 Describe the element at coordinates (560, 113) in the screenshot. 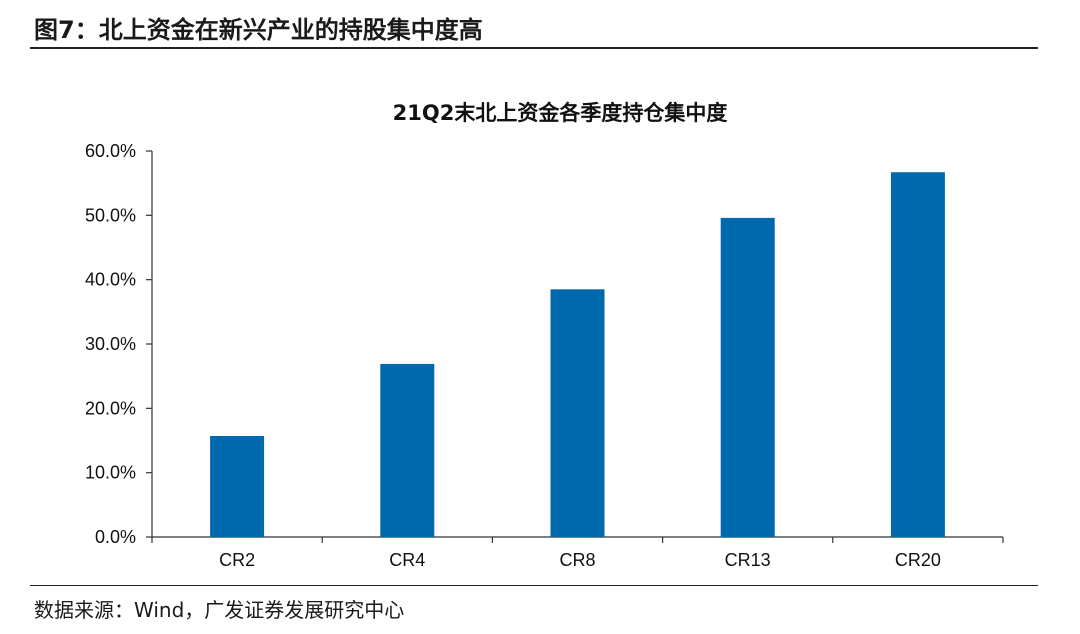

I see `chart-title: 21Q2末北上资金各季度持仓集中度` at that location.